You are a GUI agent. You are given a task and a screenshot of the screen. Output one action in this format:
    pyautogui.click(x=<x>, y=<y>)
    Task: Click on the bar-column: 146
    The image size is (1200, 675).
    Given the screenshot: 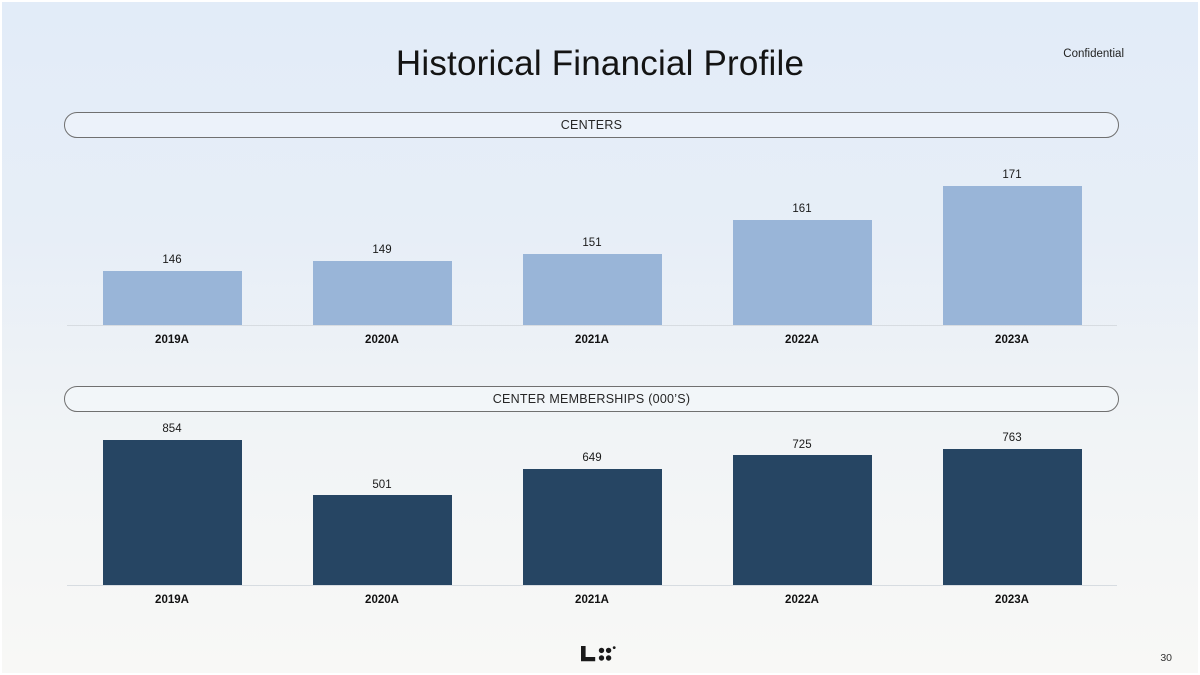 What is the action you would take?
    pyautogui.click(x=172, y=238)
    